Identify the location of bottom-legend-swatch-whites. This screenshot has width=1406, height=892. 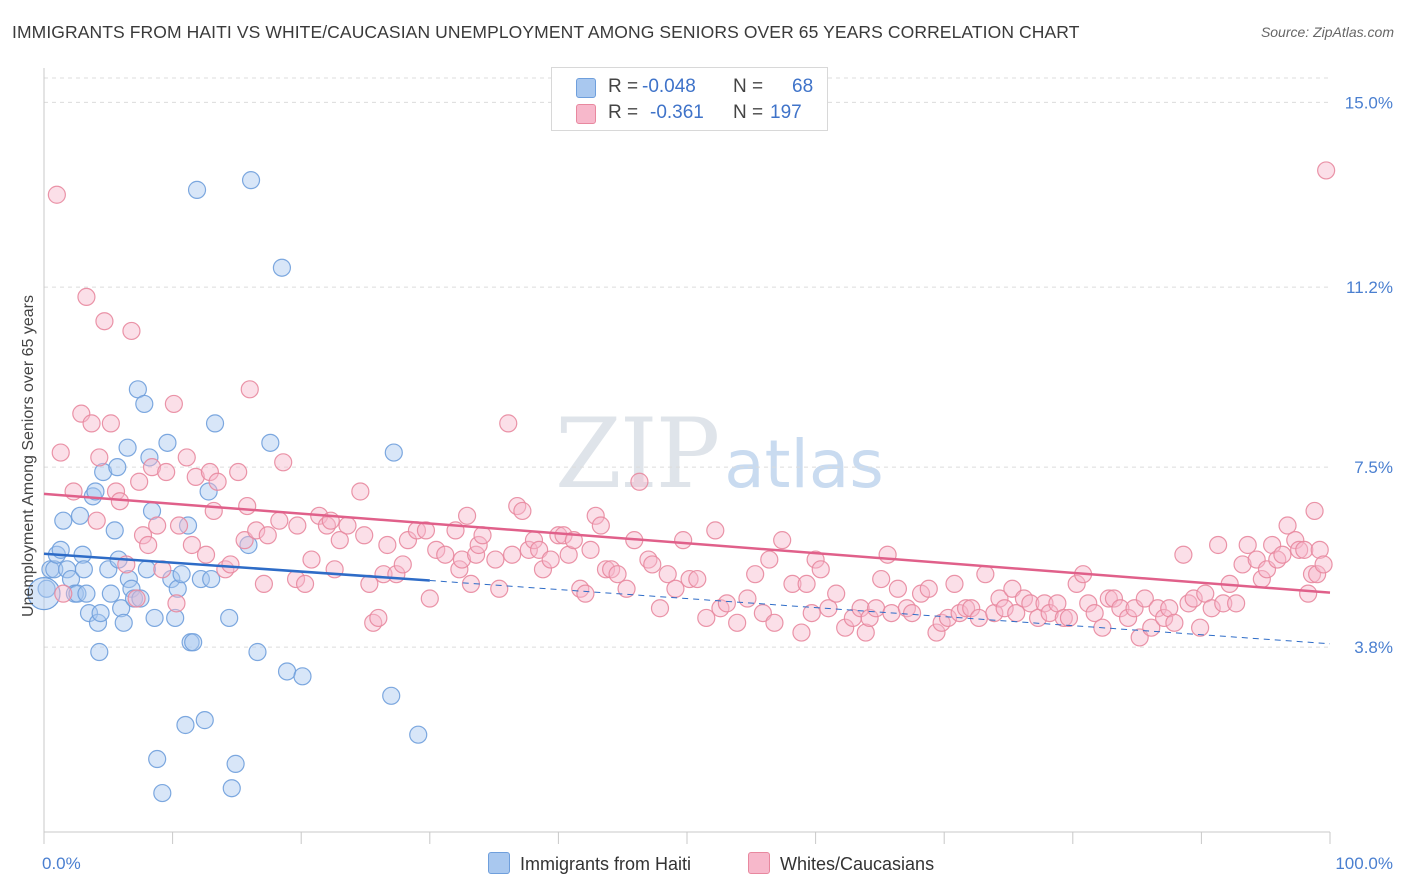
(759, 863).